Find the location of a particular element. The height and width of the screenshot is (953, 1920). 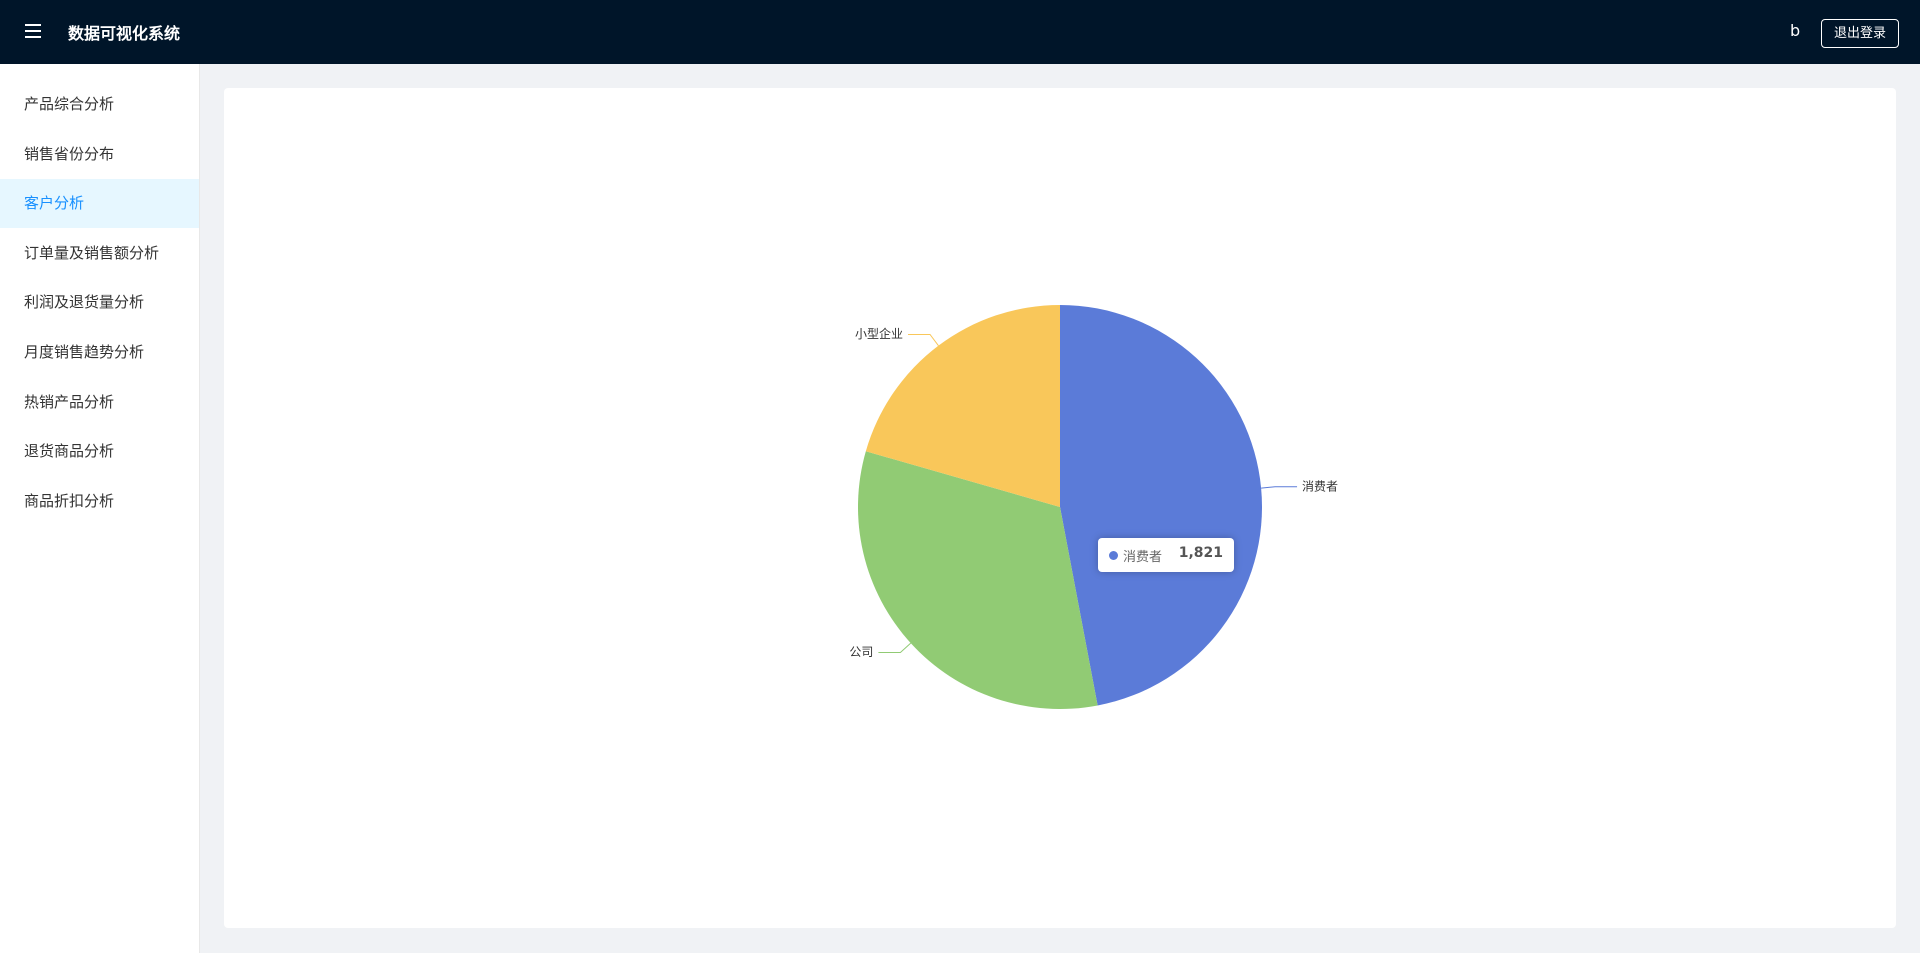

menu-item: 利润及退货量分析 is located at coordinates (84, 302).